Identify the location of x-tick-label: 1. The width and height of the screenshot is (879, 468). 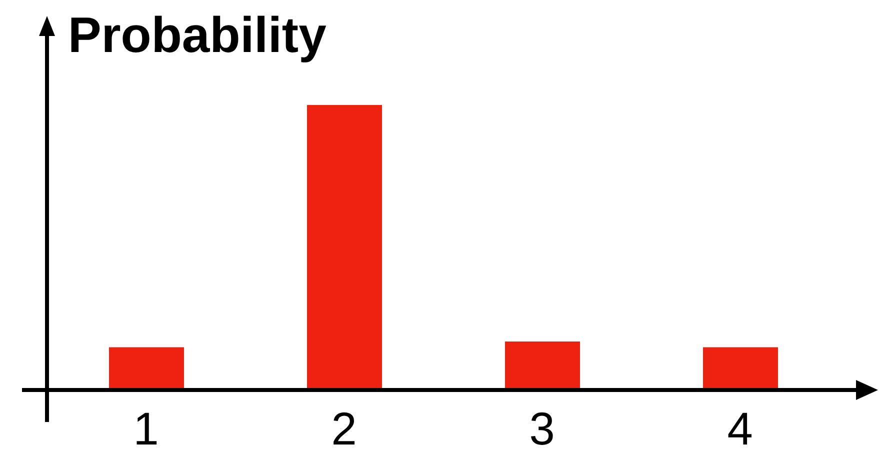
(146, 428).